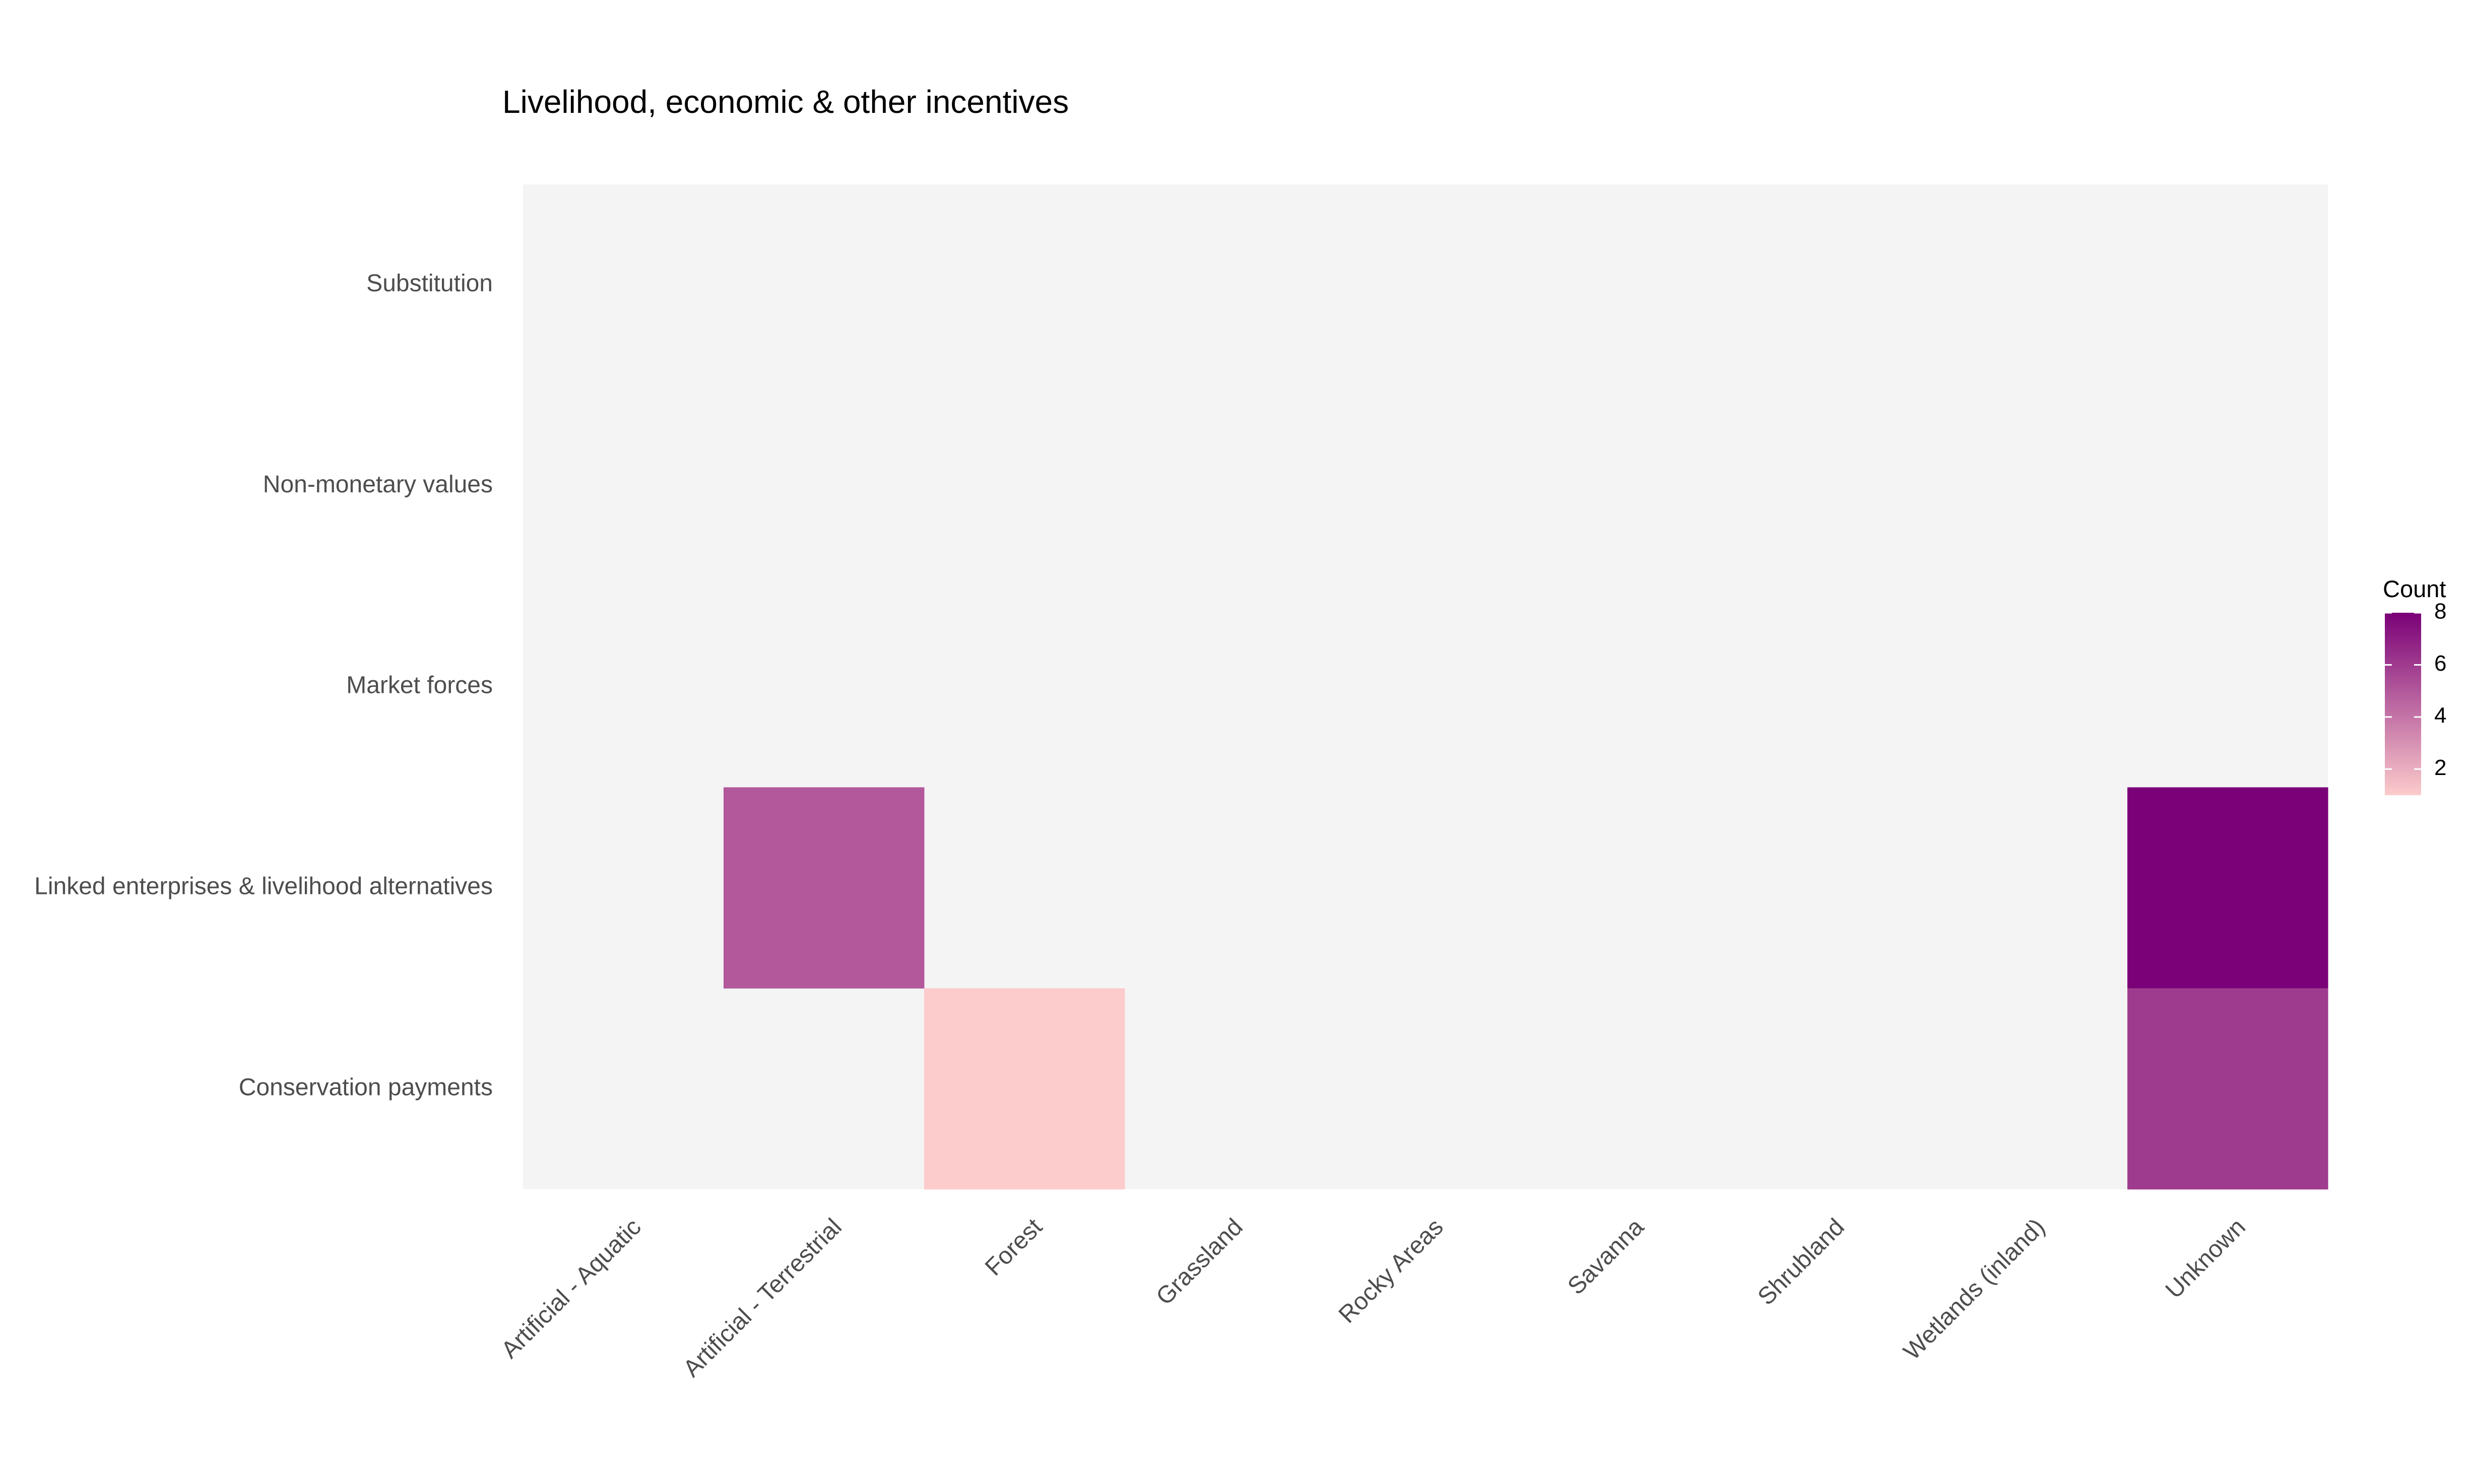 Image resolution: width=2469 pixels, height=1484 pixels. Describe the element at coordinates (1200, 1262) in the screenshot. I see `x-tick-label-grassland: Grassland` at that location.